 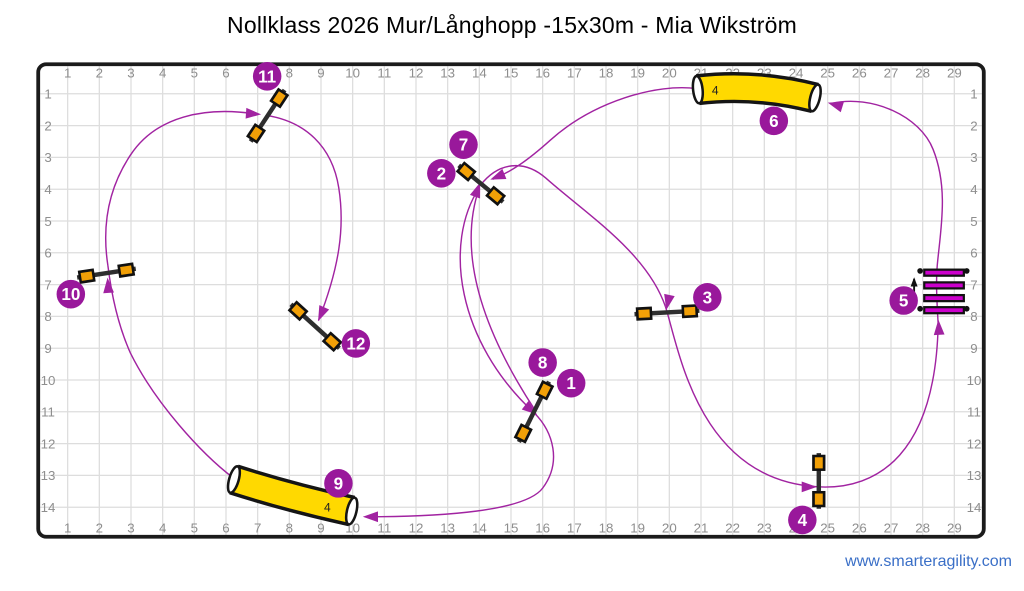 I want to click on tunnel-6-length-label: 4, so click(x=715, y=90).